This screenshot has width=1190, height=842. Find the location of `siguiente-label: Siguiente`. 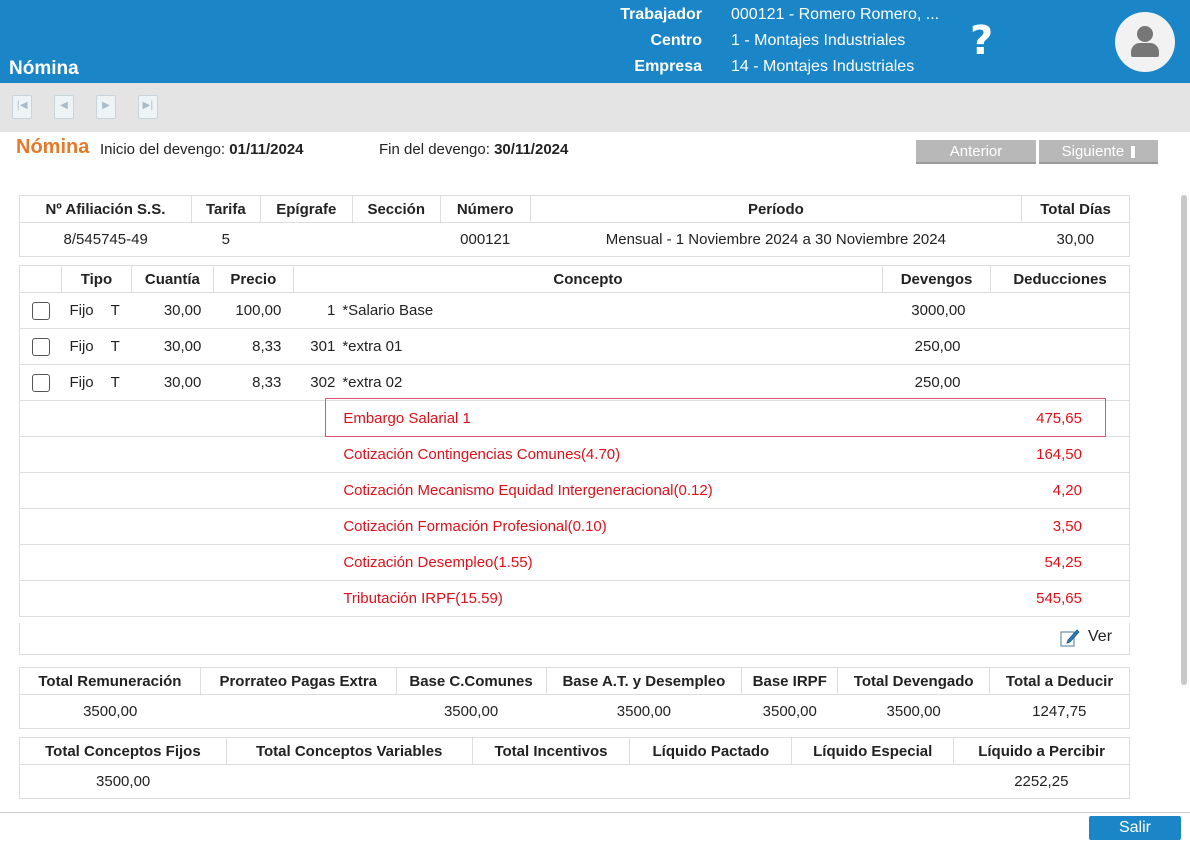

siguiente-label: Siguiente is located at coordinates (1093, 151).